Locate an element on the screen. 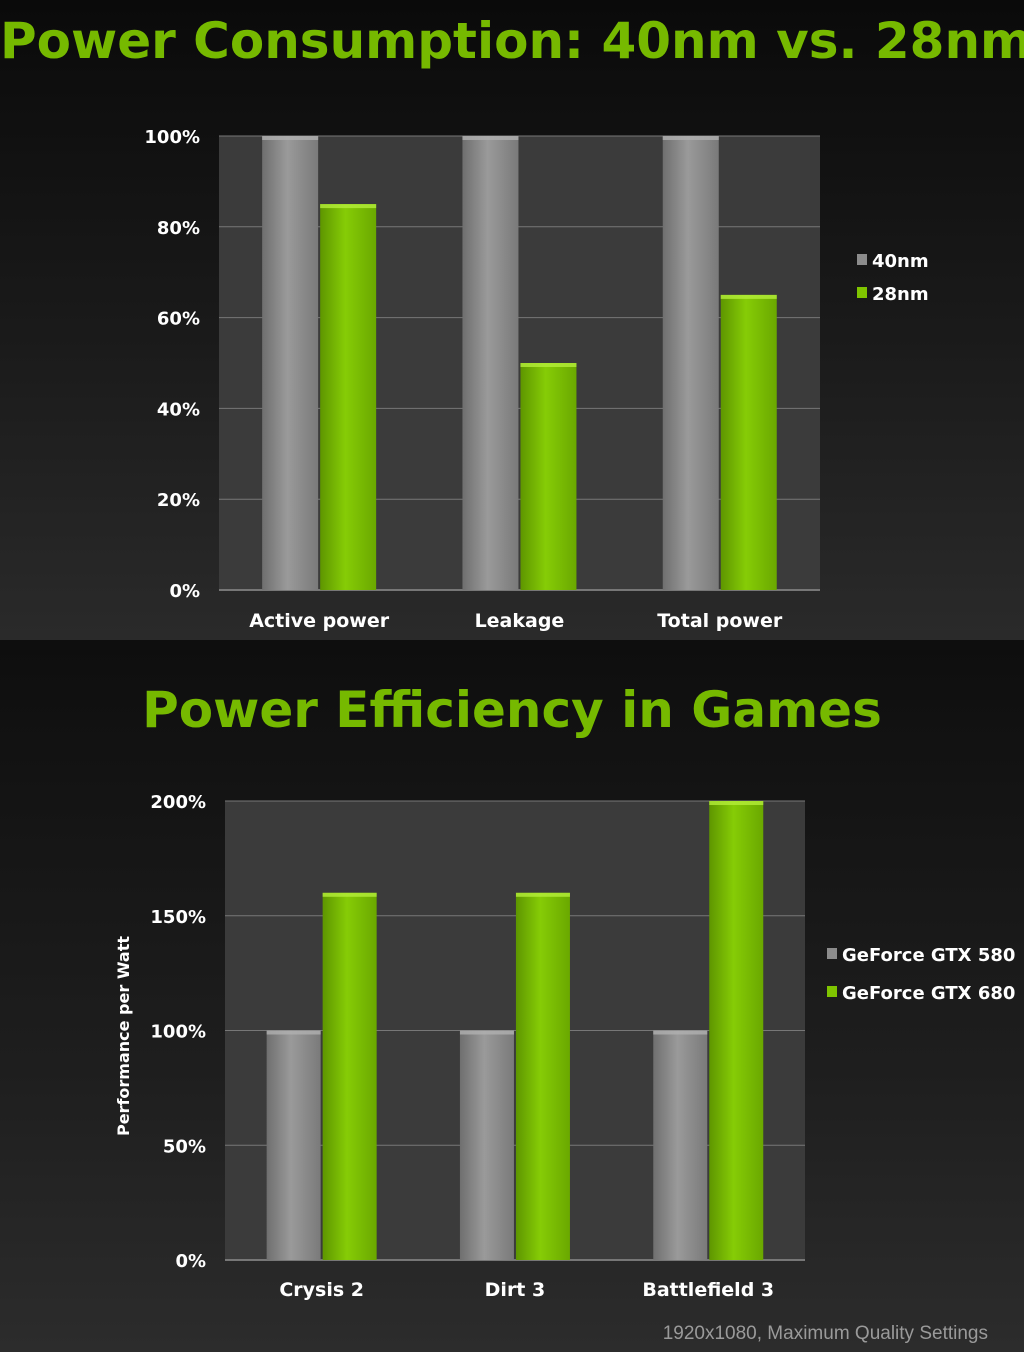 The height and width of the screenshot is (1352, 1024). chart-title-power-consumption: Power Consumption: 40nm vs. 28nm is located at coordinates (512, 41).